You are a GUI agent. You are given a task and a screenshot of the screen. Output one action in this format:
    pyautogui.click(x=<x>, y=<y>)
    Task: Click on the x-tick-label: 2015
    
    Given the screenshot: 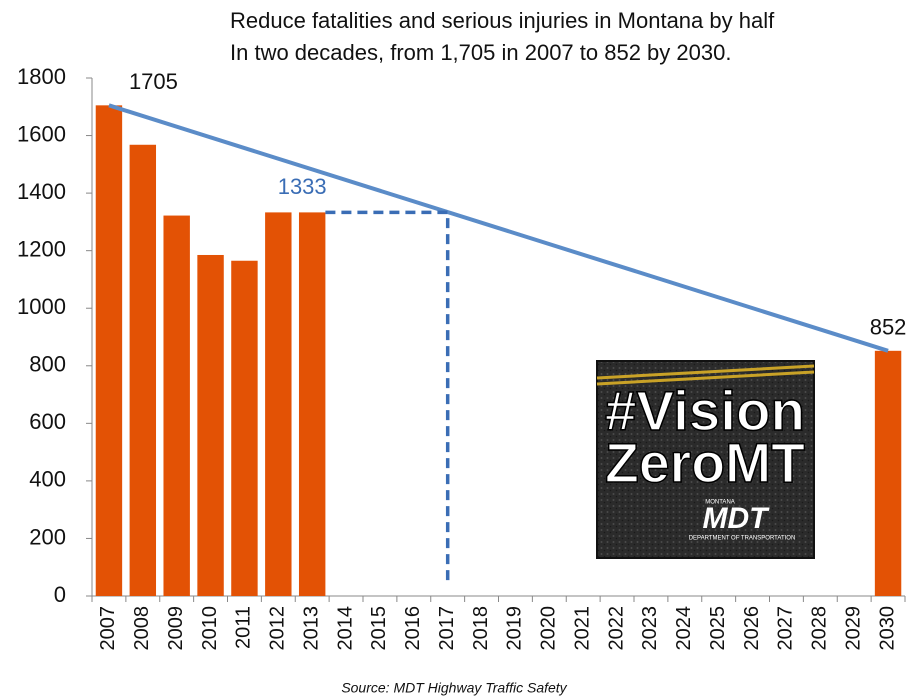 What is the action you would take?
    pyautogui.click(x=379, y=628)
    